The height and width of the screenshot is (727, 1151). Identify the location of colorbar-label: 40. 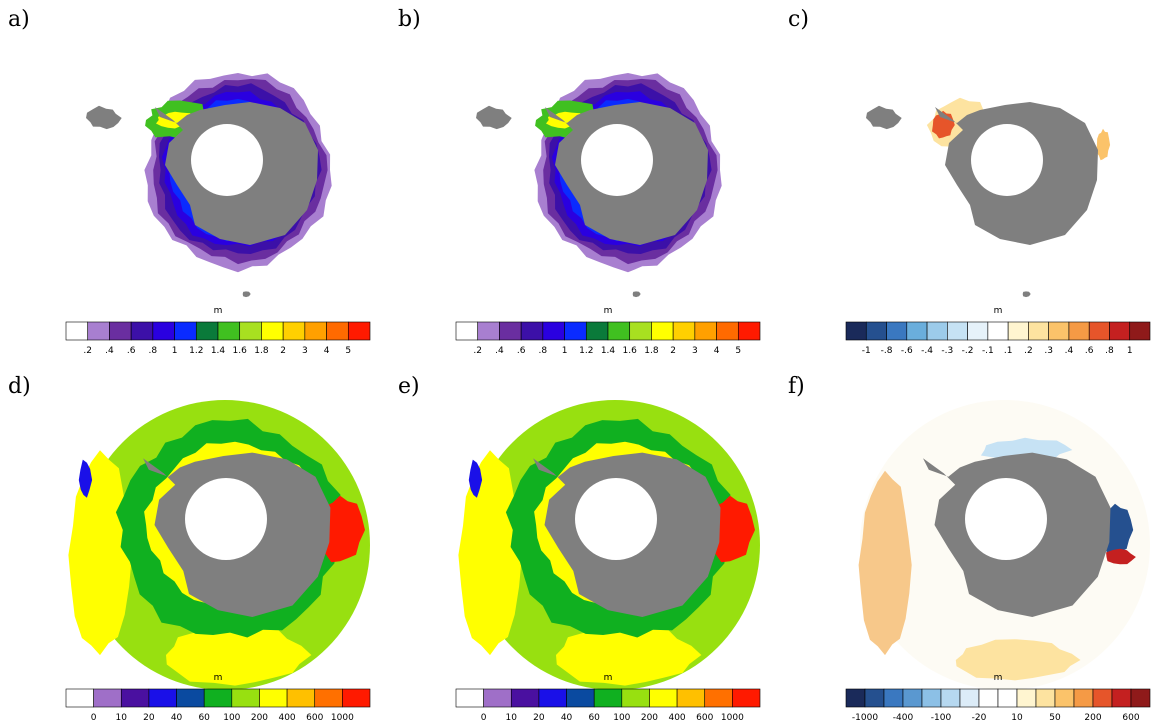
(177, 718).